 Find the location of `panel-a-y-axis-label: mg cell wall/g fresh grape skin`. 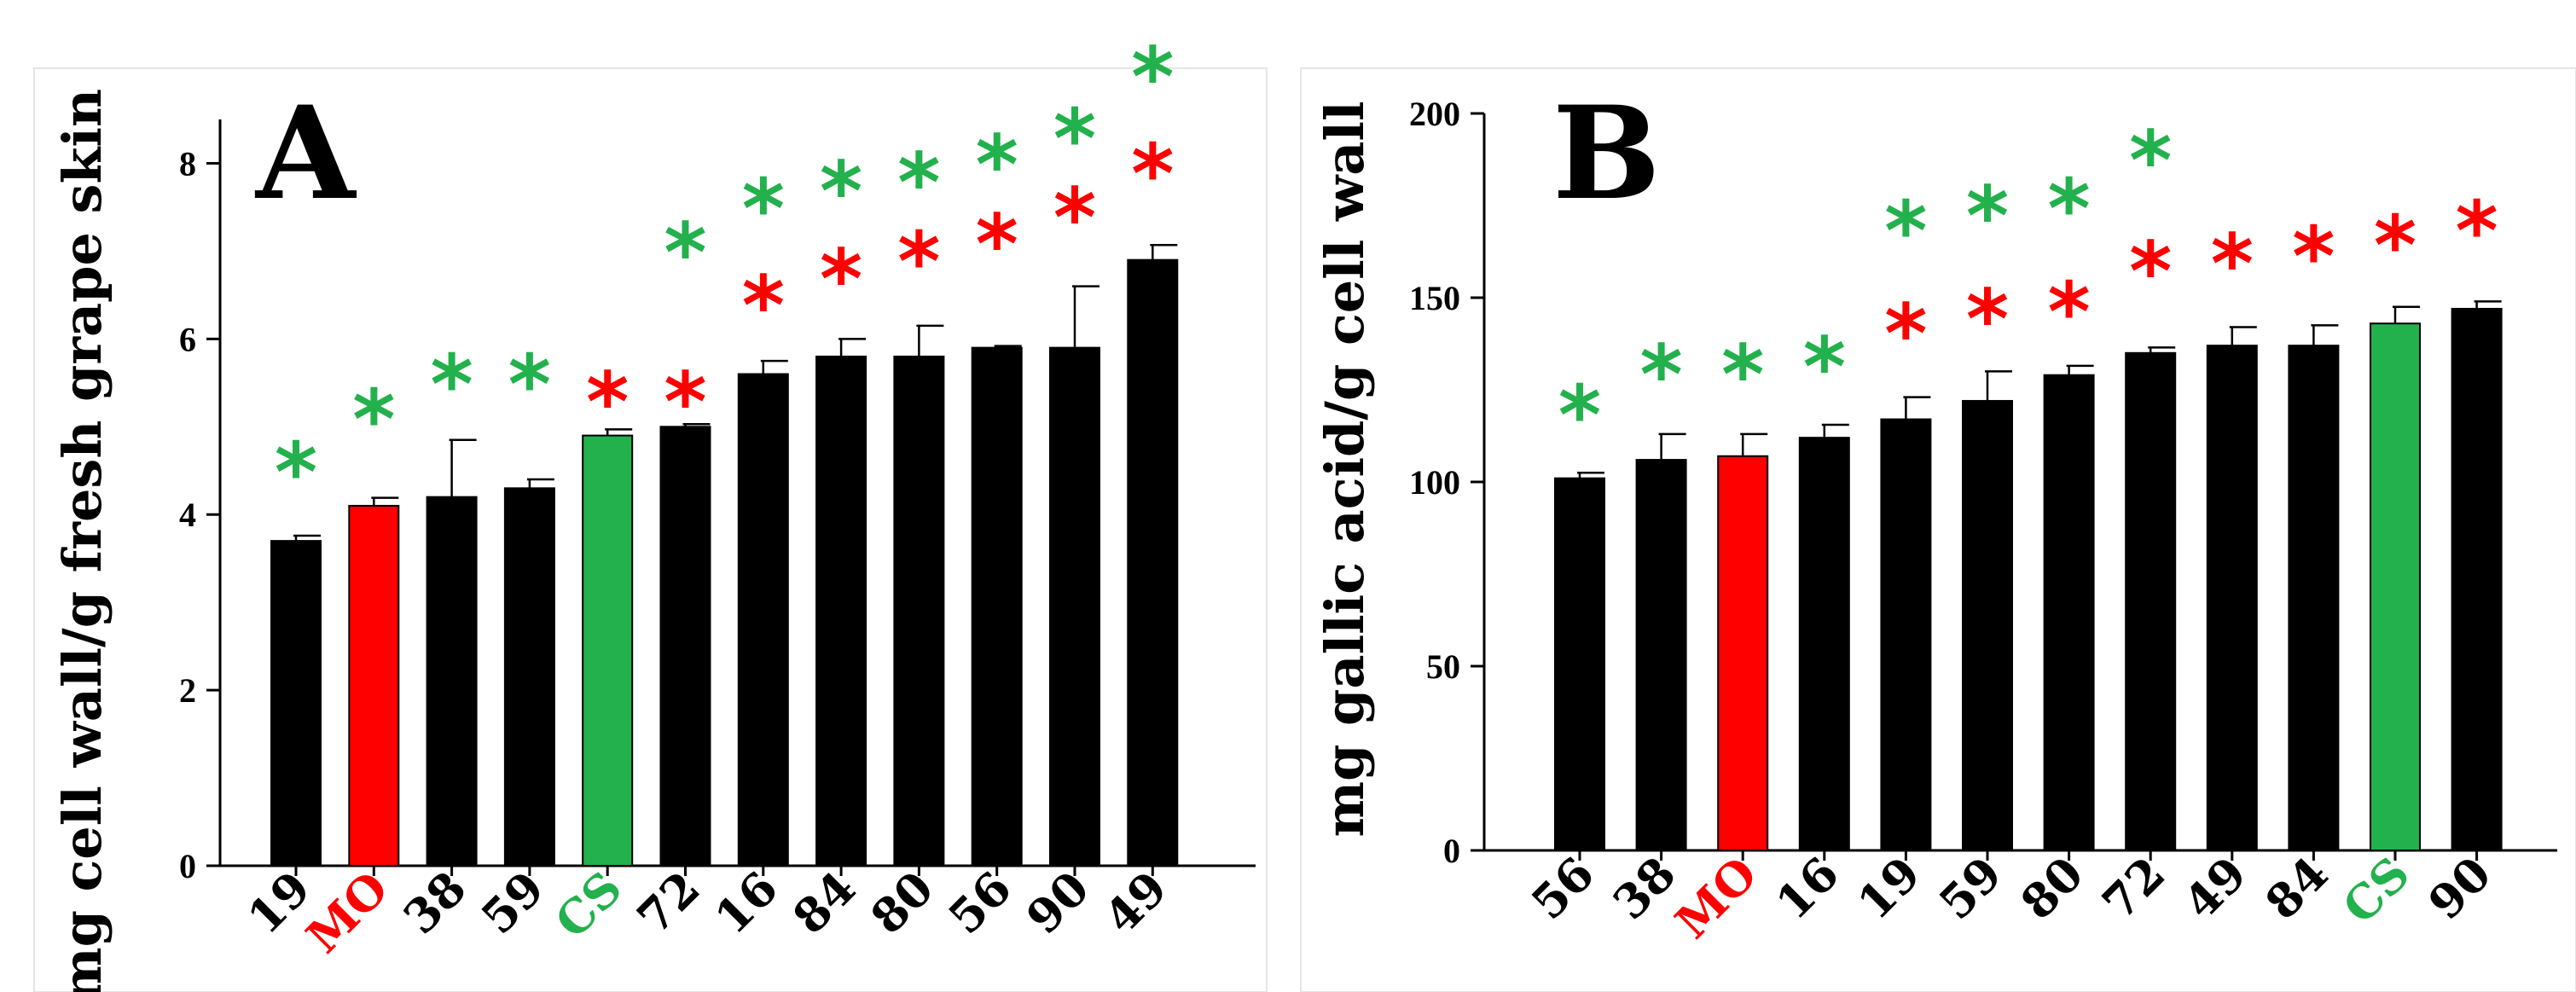

panel-a-y-axis-label: mg cell wall/g fresh grape skin is located at coordinates (82, 540).